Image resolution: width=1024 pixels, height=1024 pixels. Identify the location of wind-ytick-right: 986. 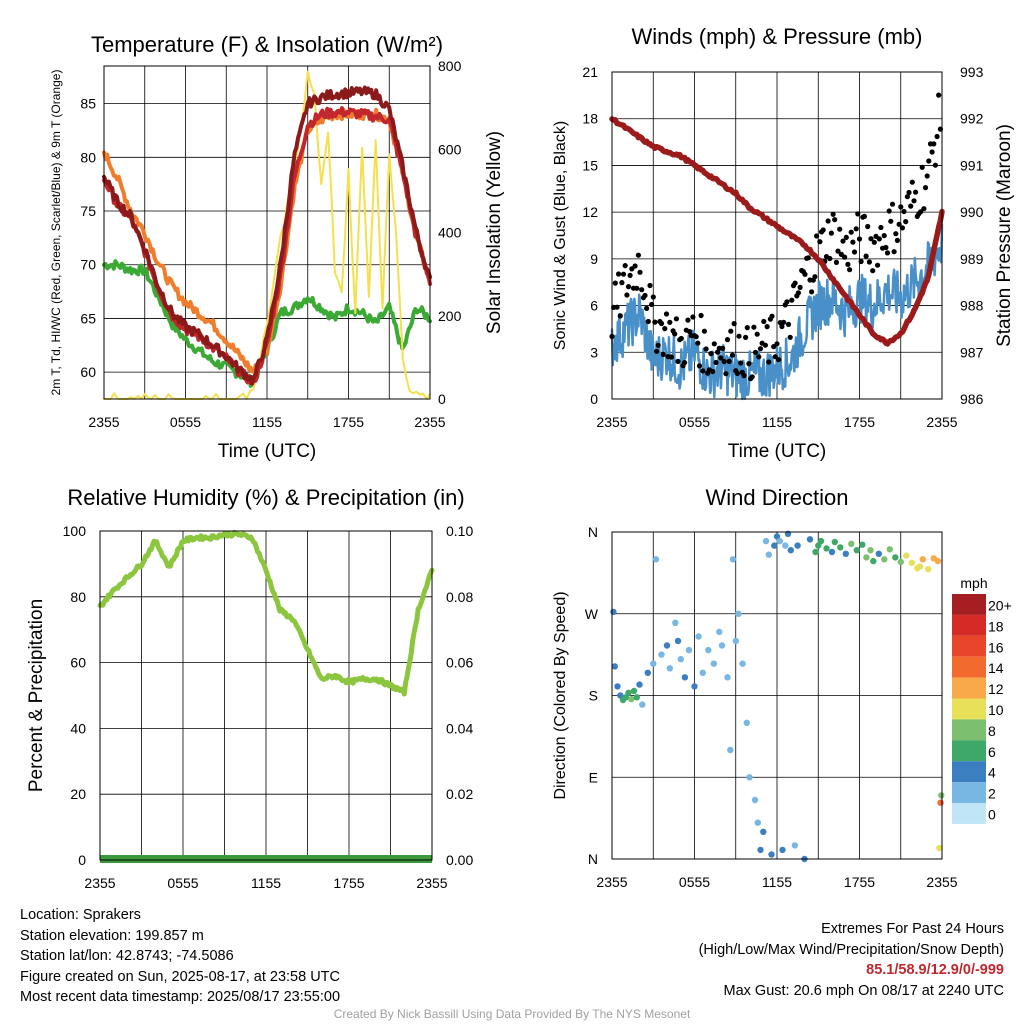
(972, 399).